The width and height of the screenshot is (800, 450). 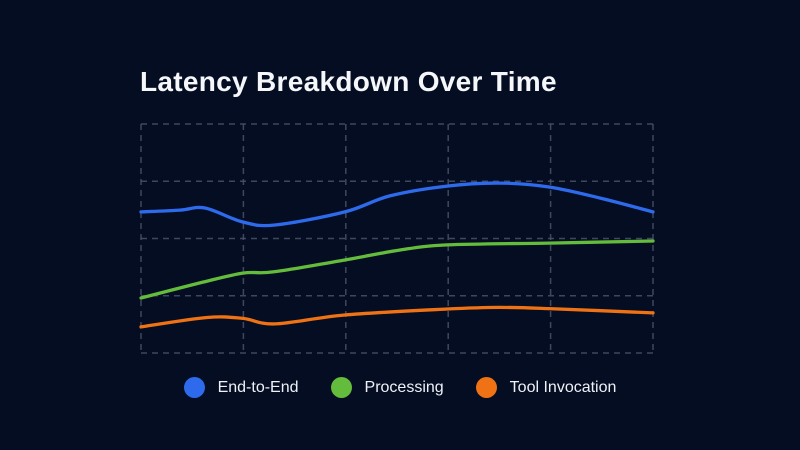 What do you see at coordinates (341, 387) in the screenshot?
I see `processing-series-dot-icon` at bounding box center [341, 387].